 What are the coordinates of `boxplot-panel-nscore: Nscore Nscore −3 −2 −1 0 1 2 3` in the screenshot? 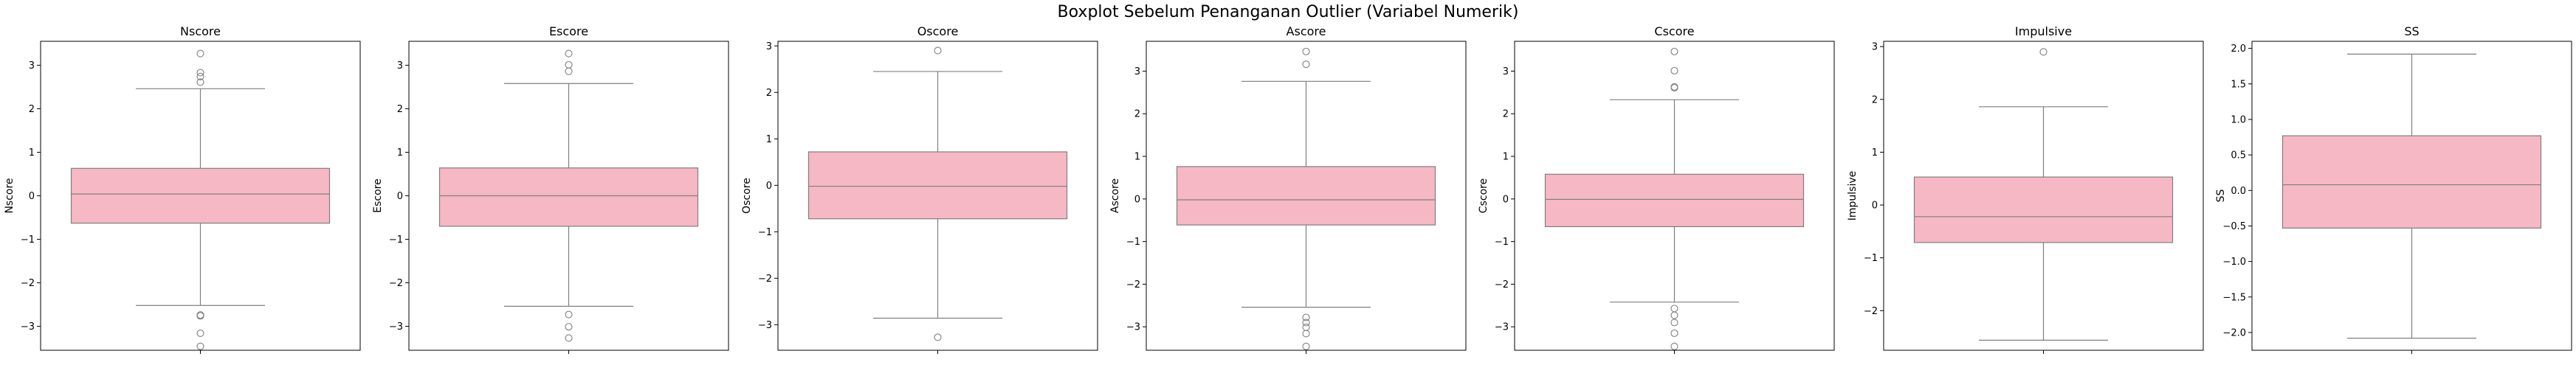 It's located at (183, 189).